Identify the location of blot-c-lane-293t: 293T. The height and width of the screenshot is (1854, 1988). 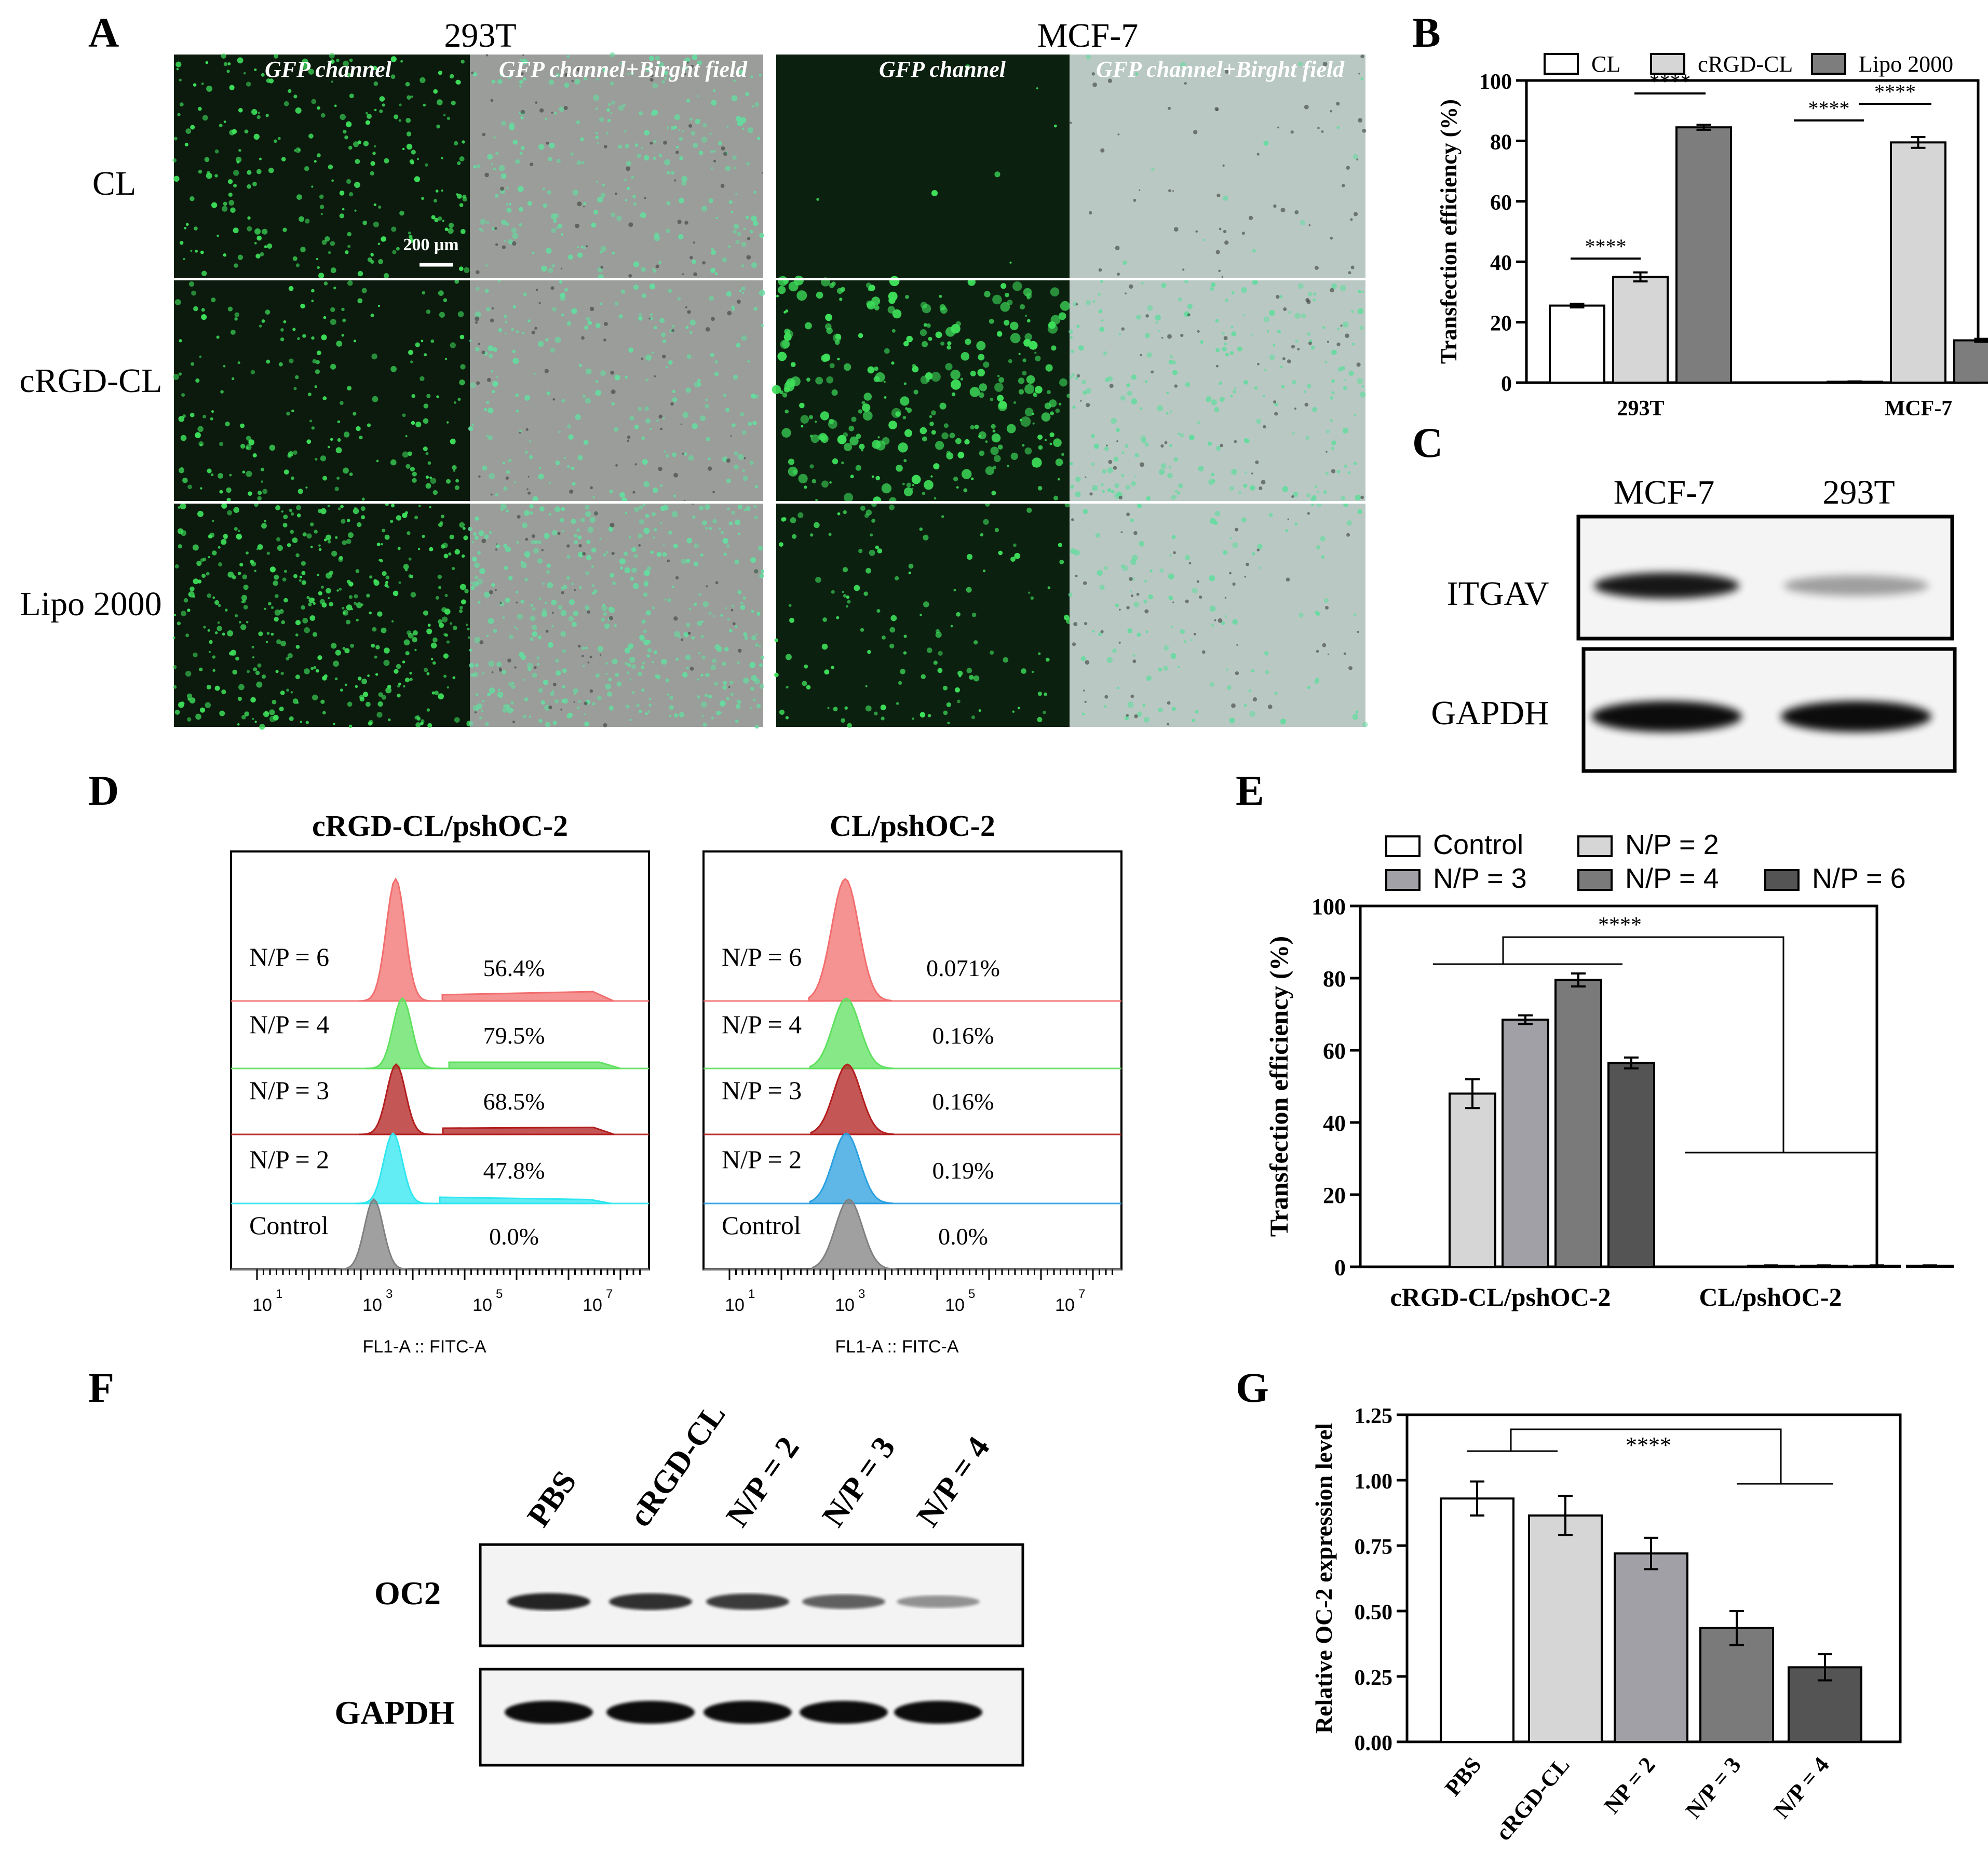
(1858, 492).